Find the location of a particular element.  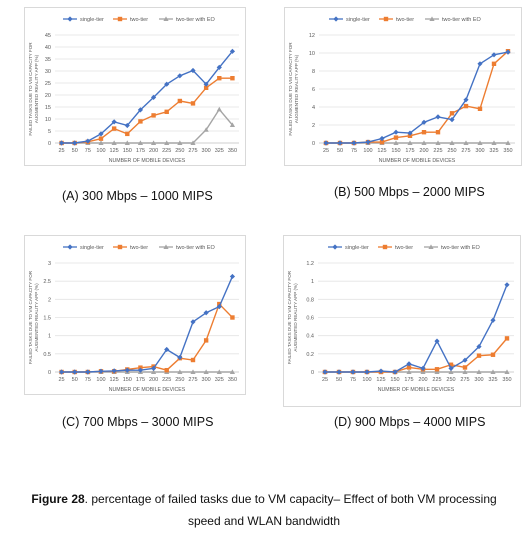

caption-b: (B) 500 Mbps – 2000 MIPS is located at coordinates (409, 192).